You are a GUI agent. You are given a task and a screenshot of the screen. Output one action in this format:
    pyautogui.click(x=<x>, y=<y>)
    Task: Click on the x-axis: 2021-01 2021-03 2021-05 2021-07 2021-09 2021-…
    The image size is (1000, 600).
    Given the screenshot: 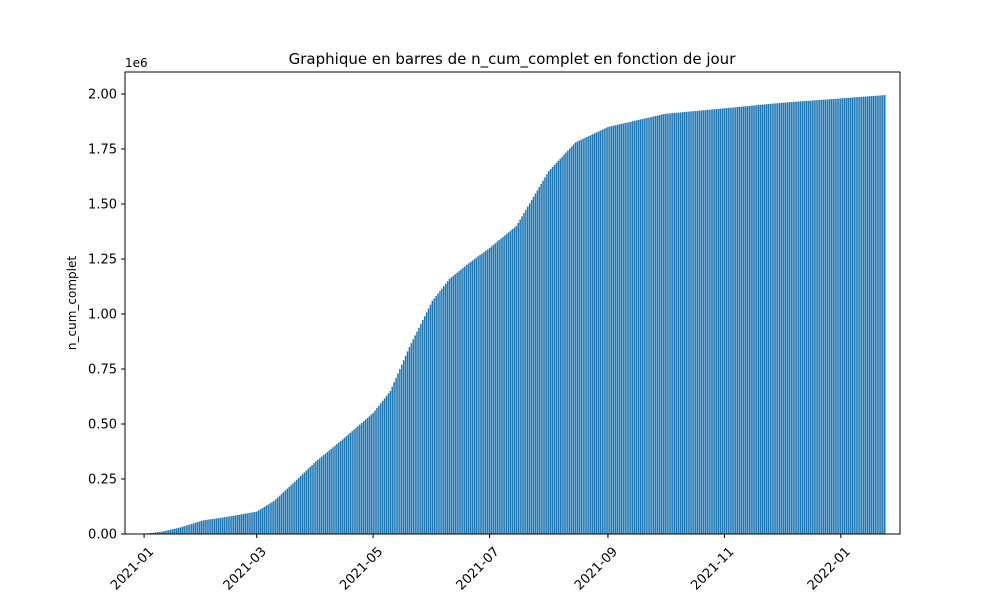 What is the action you would take?
    pyautogui.click(x=481, y=563)
    